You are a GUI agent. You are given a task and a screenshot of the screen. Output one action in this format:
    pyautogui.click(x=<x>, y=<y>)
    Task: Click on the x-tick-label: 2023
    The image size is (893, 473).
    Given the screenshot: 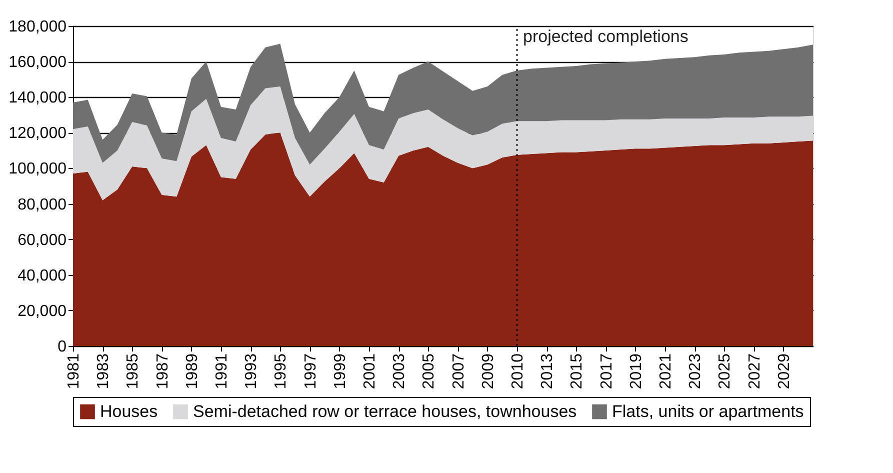 What is the action you would take?
    pyautogui.click(x=695, y=371)
    